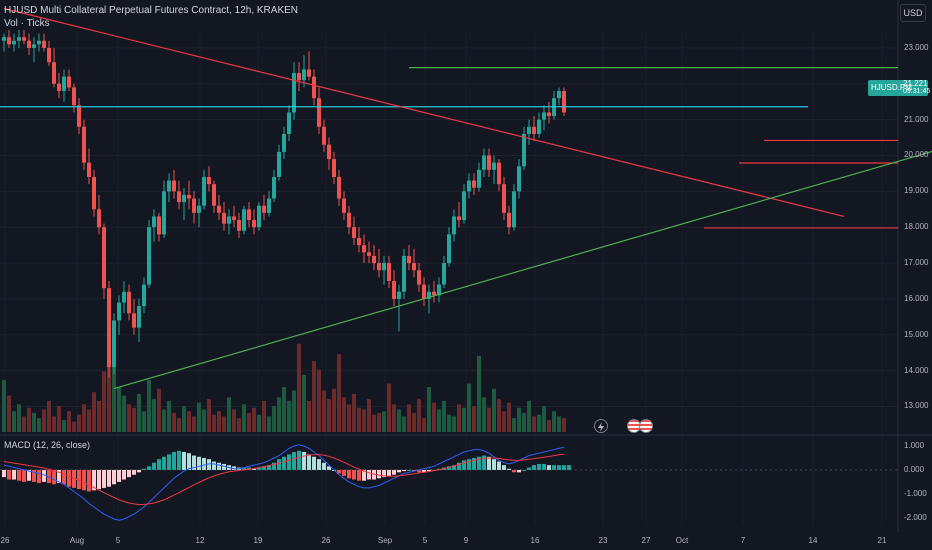  What do you see at coordinates (913, 13) in the screenshot?
I see `currency-button: USD` at bounding box center [913, 13].